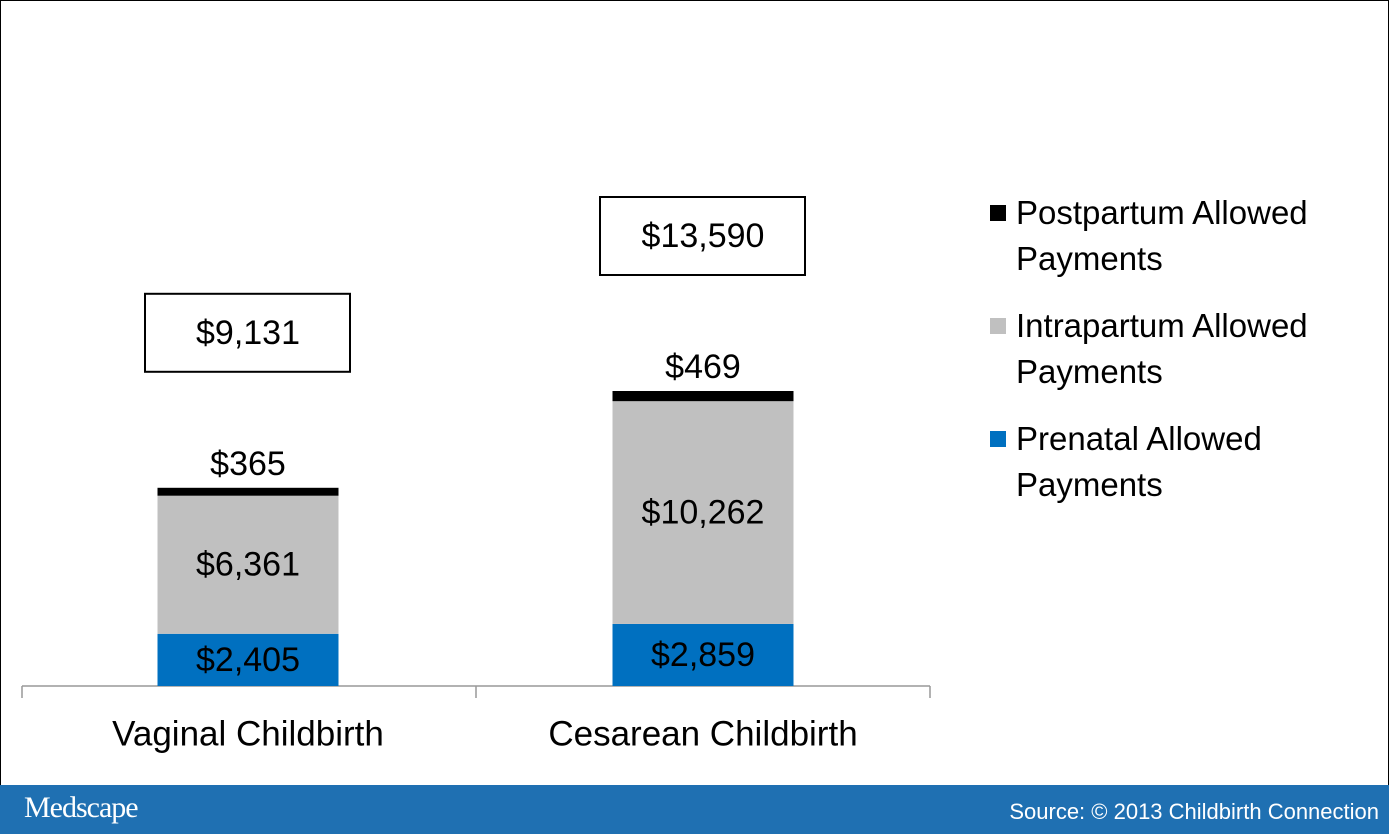 This screenshot has width=1389, height=834. Describe the element at coordinates (1162, 235) in the screenshot. I see `legend-label: Postpartum Allowed Payments` at that location.